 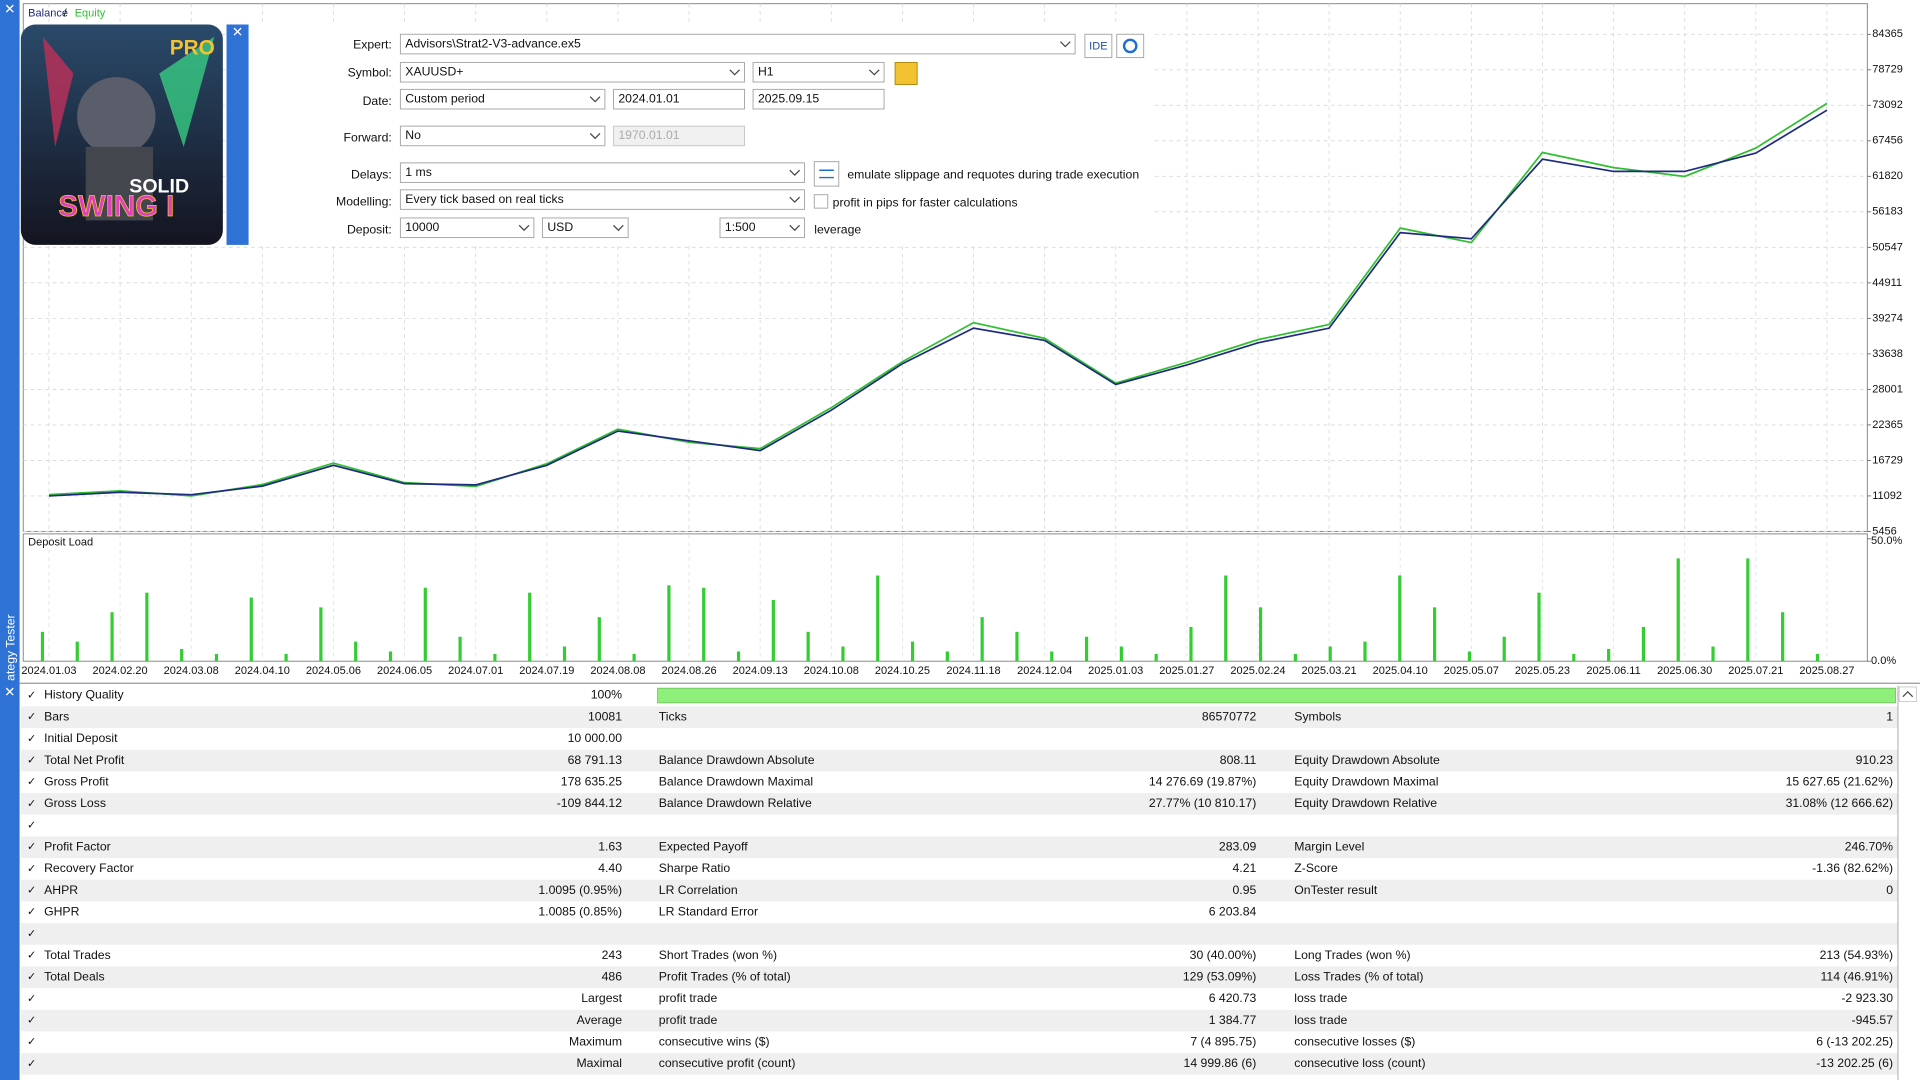 What do you see at coordinates (1233, 911) in the screenshot?
I see `cell-value: 6 203.84` at bounding box center [1233, 911].